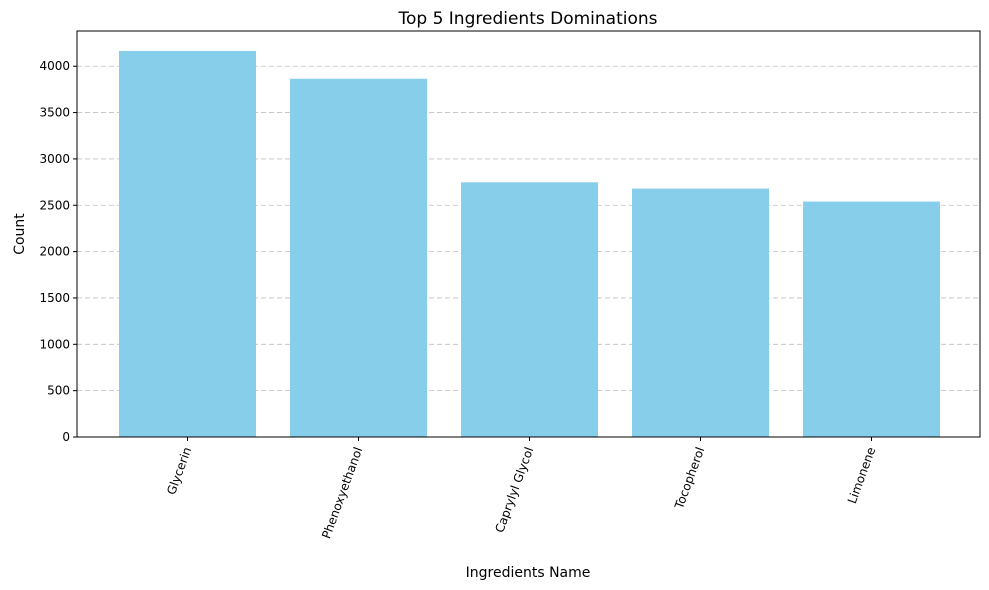 This screenshot has width=989, height=590. Describe the element at coordinates (20, 234) in the screenshot. I see `y-axis-label: Count` at that location.